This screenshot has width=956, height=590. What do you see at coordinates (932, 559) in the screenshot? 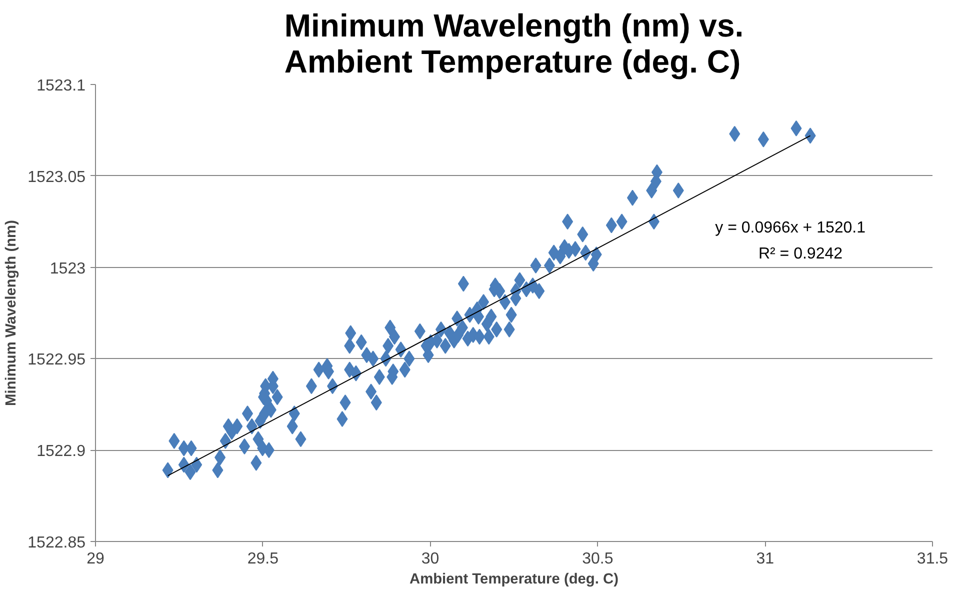
I see `x-tick-label: 31.5` at bounding box center [932, 559].